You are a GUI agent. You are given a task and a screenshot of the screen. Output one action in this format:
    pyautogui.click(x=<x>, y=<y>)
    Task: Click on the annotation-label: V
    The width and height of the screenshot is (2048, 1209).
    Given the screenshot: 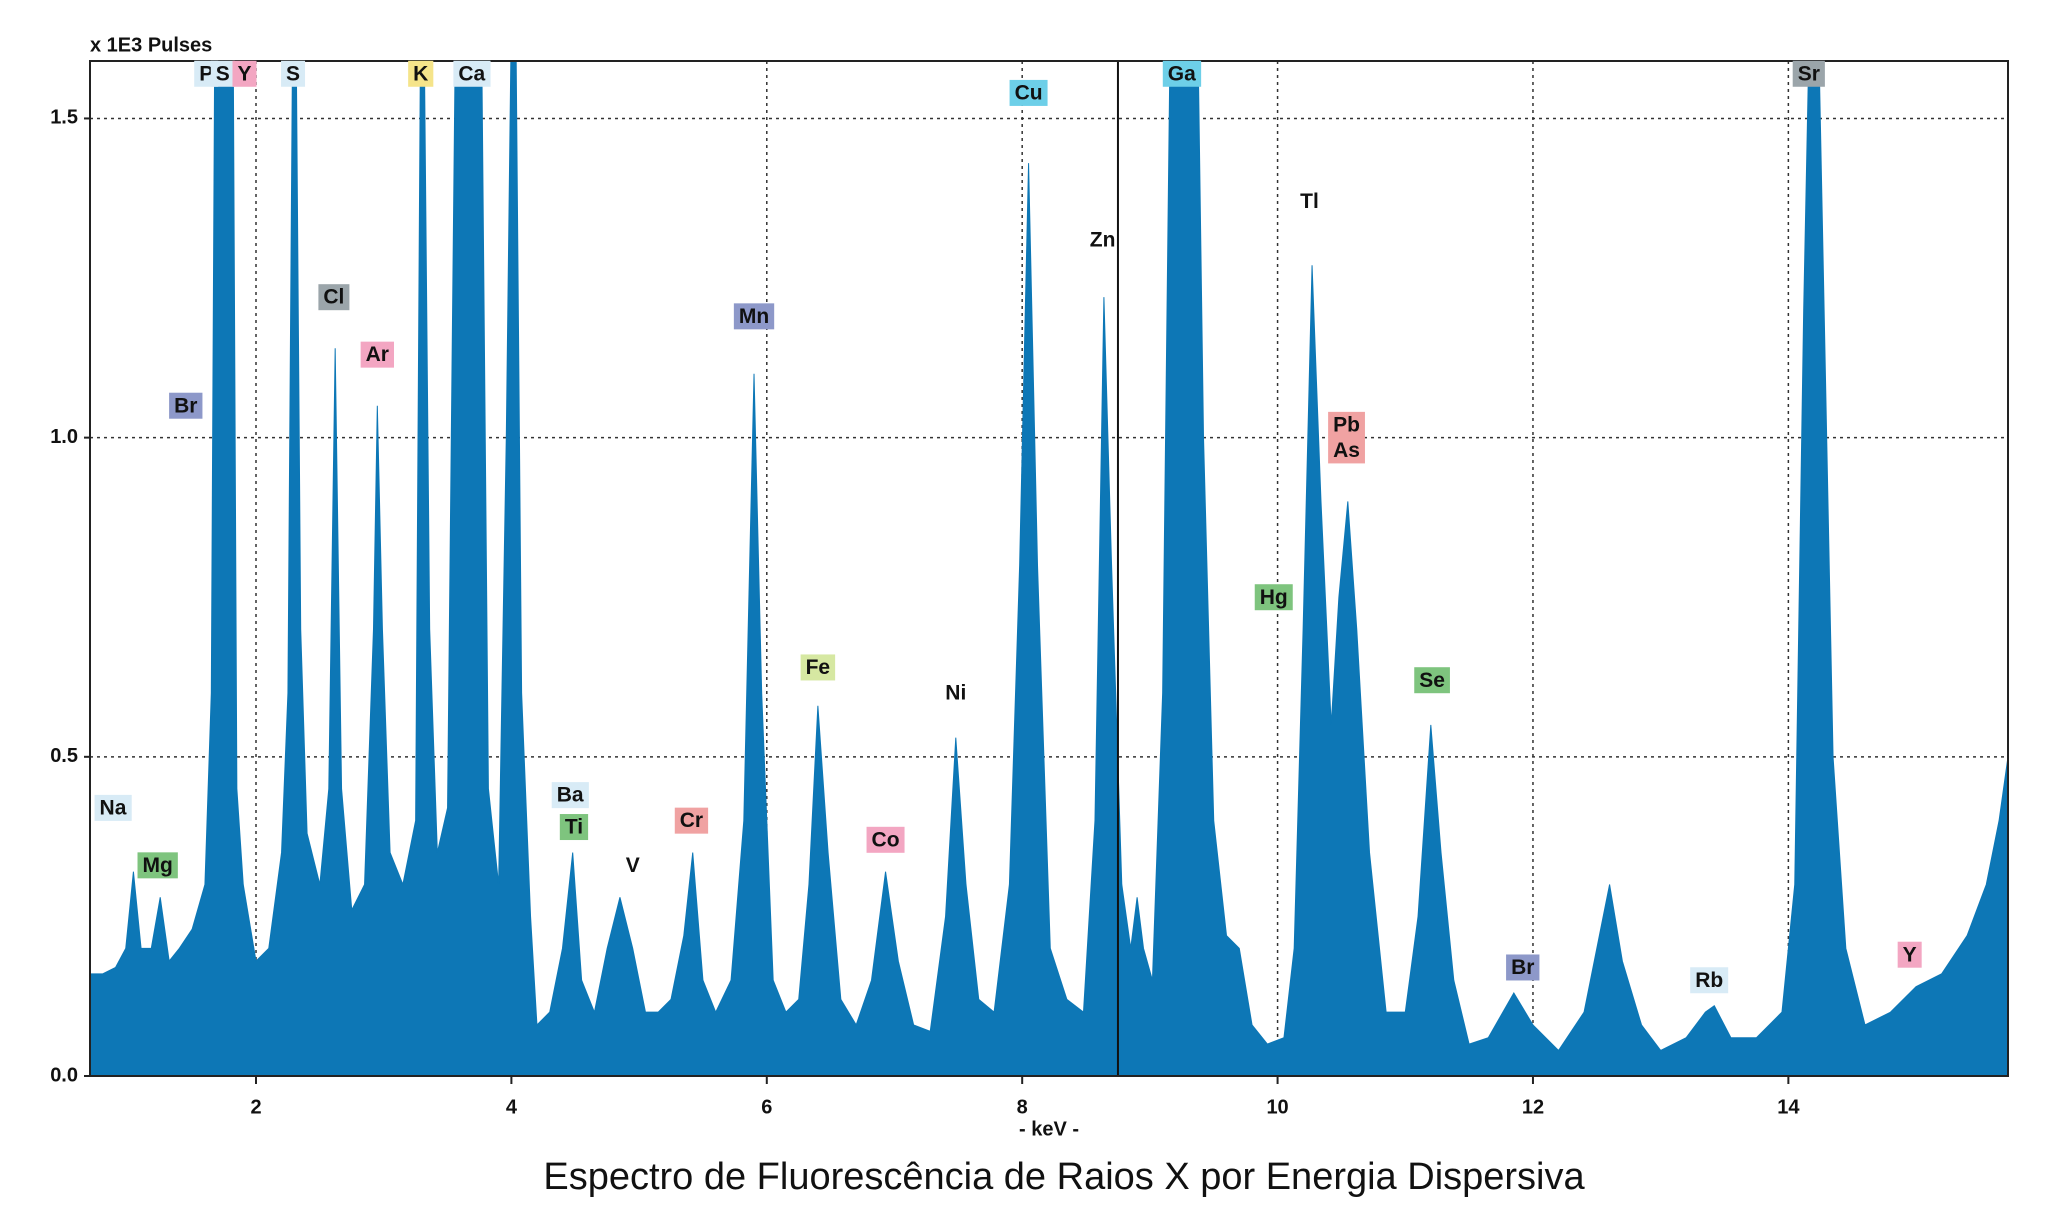 What is the action you would take?
    pyautogui.click(x=633, y=865)
    